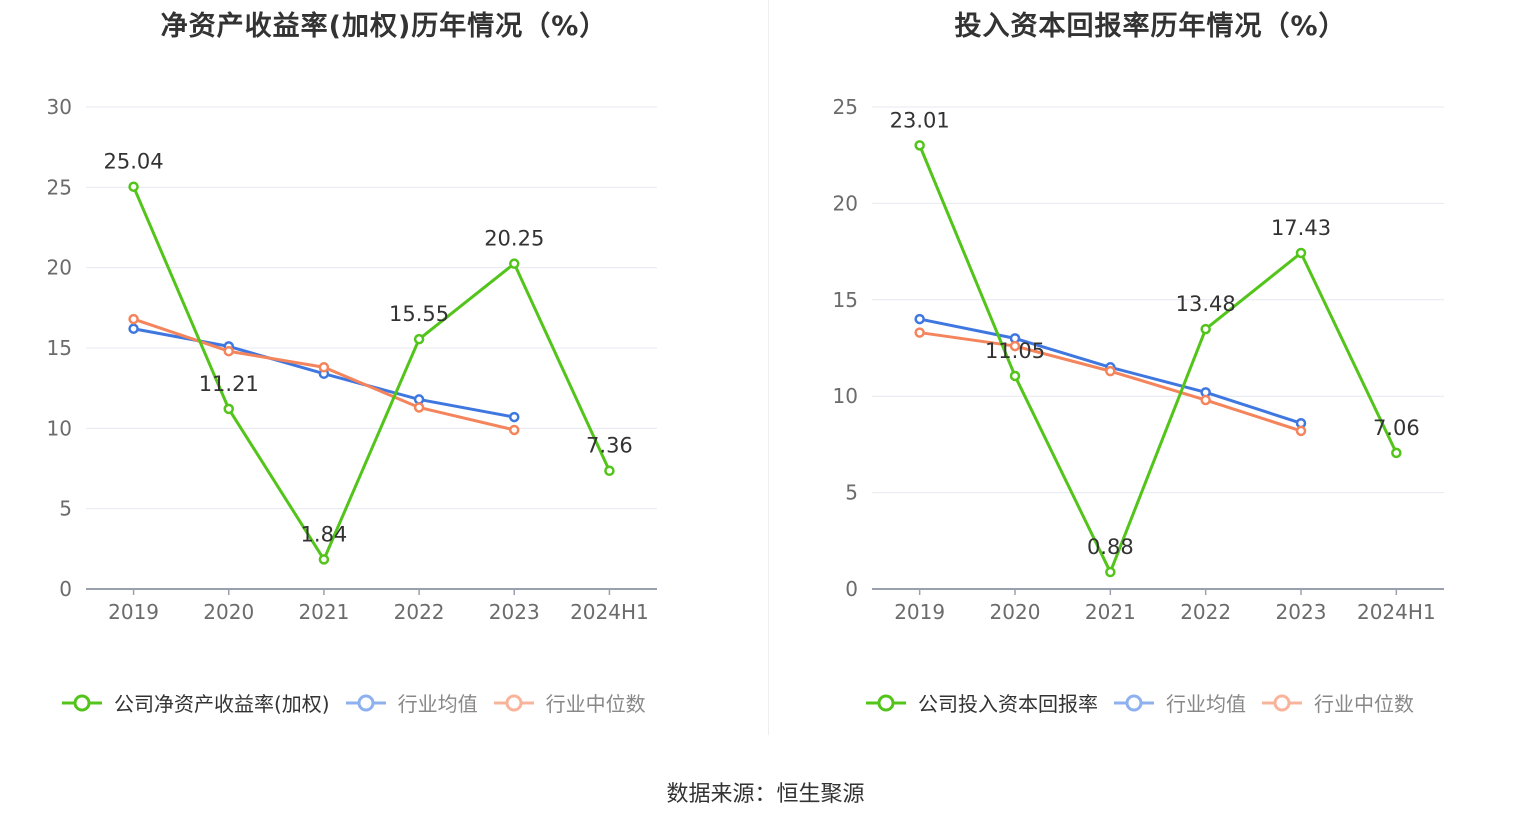 The image size is (1531, 826). Describe the element at coordinates (384, 26) in the screenshot. I see `chart-title: 净资产收益率(加权)历年情况（%）` at that location.